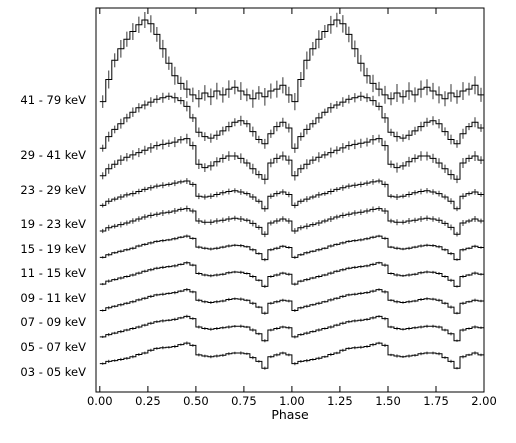 The width and height of the screenshot is (516, 443). I want to click on x-tick-label: 1.00, so click(292, 401).